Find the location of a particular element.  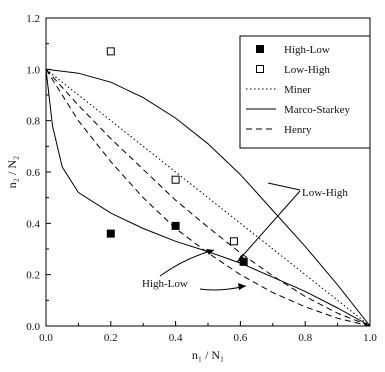

y-tick-label: 0.0 is located at coordinates (33, 327).